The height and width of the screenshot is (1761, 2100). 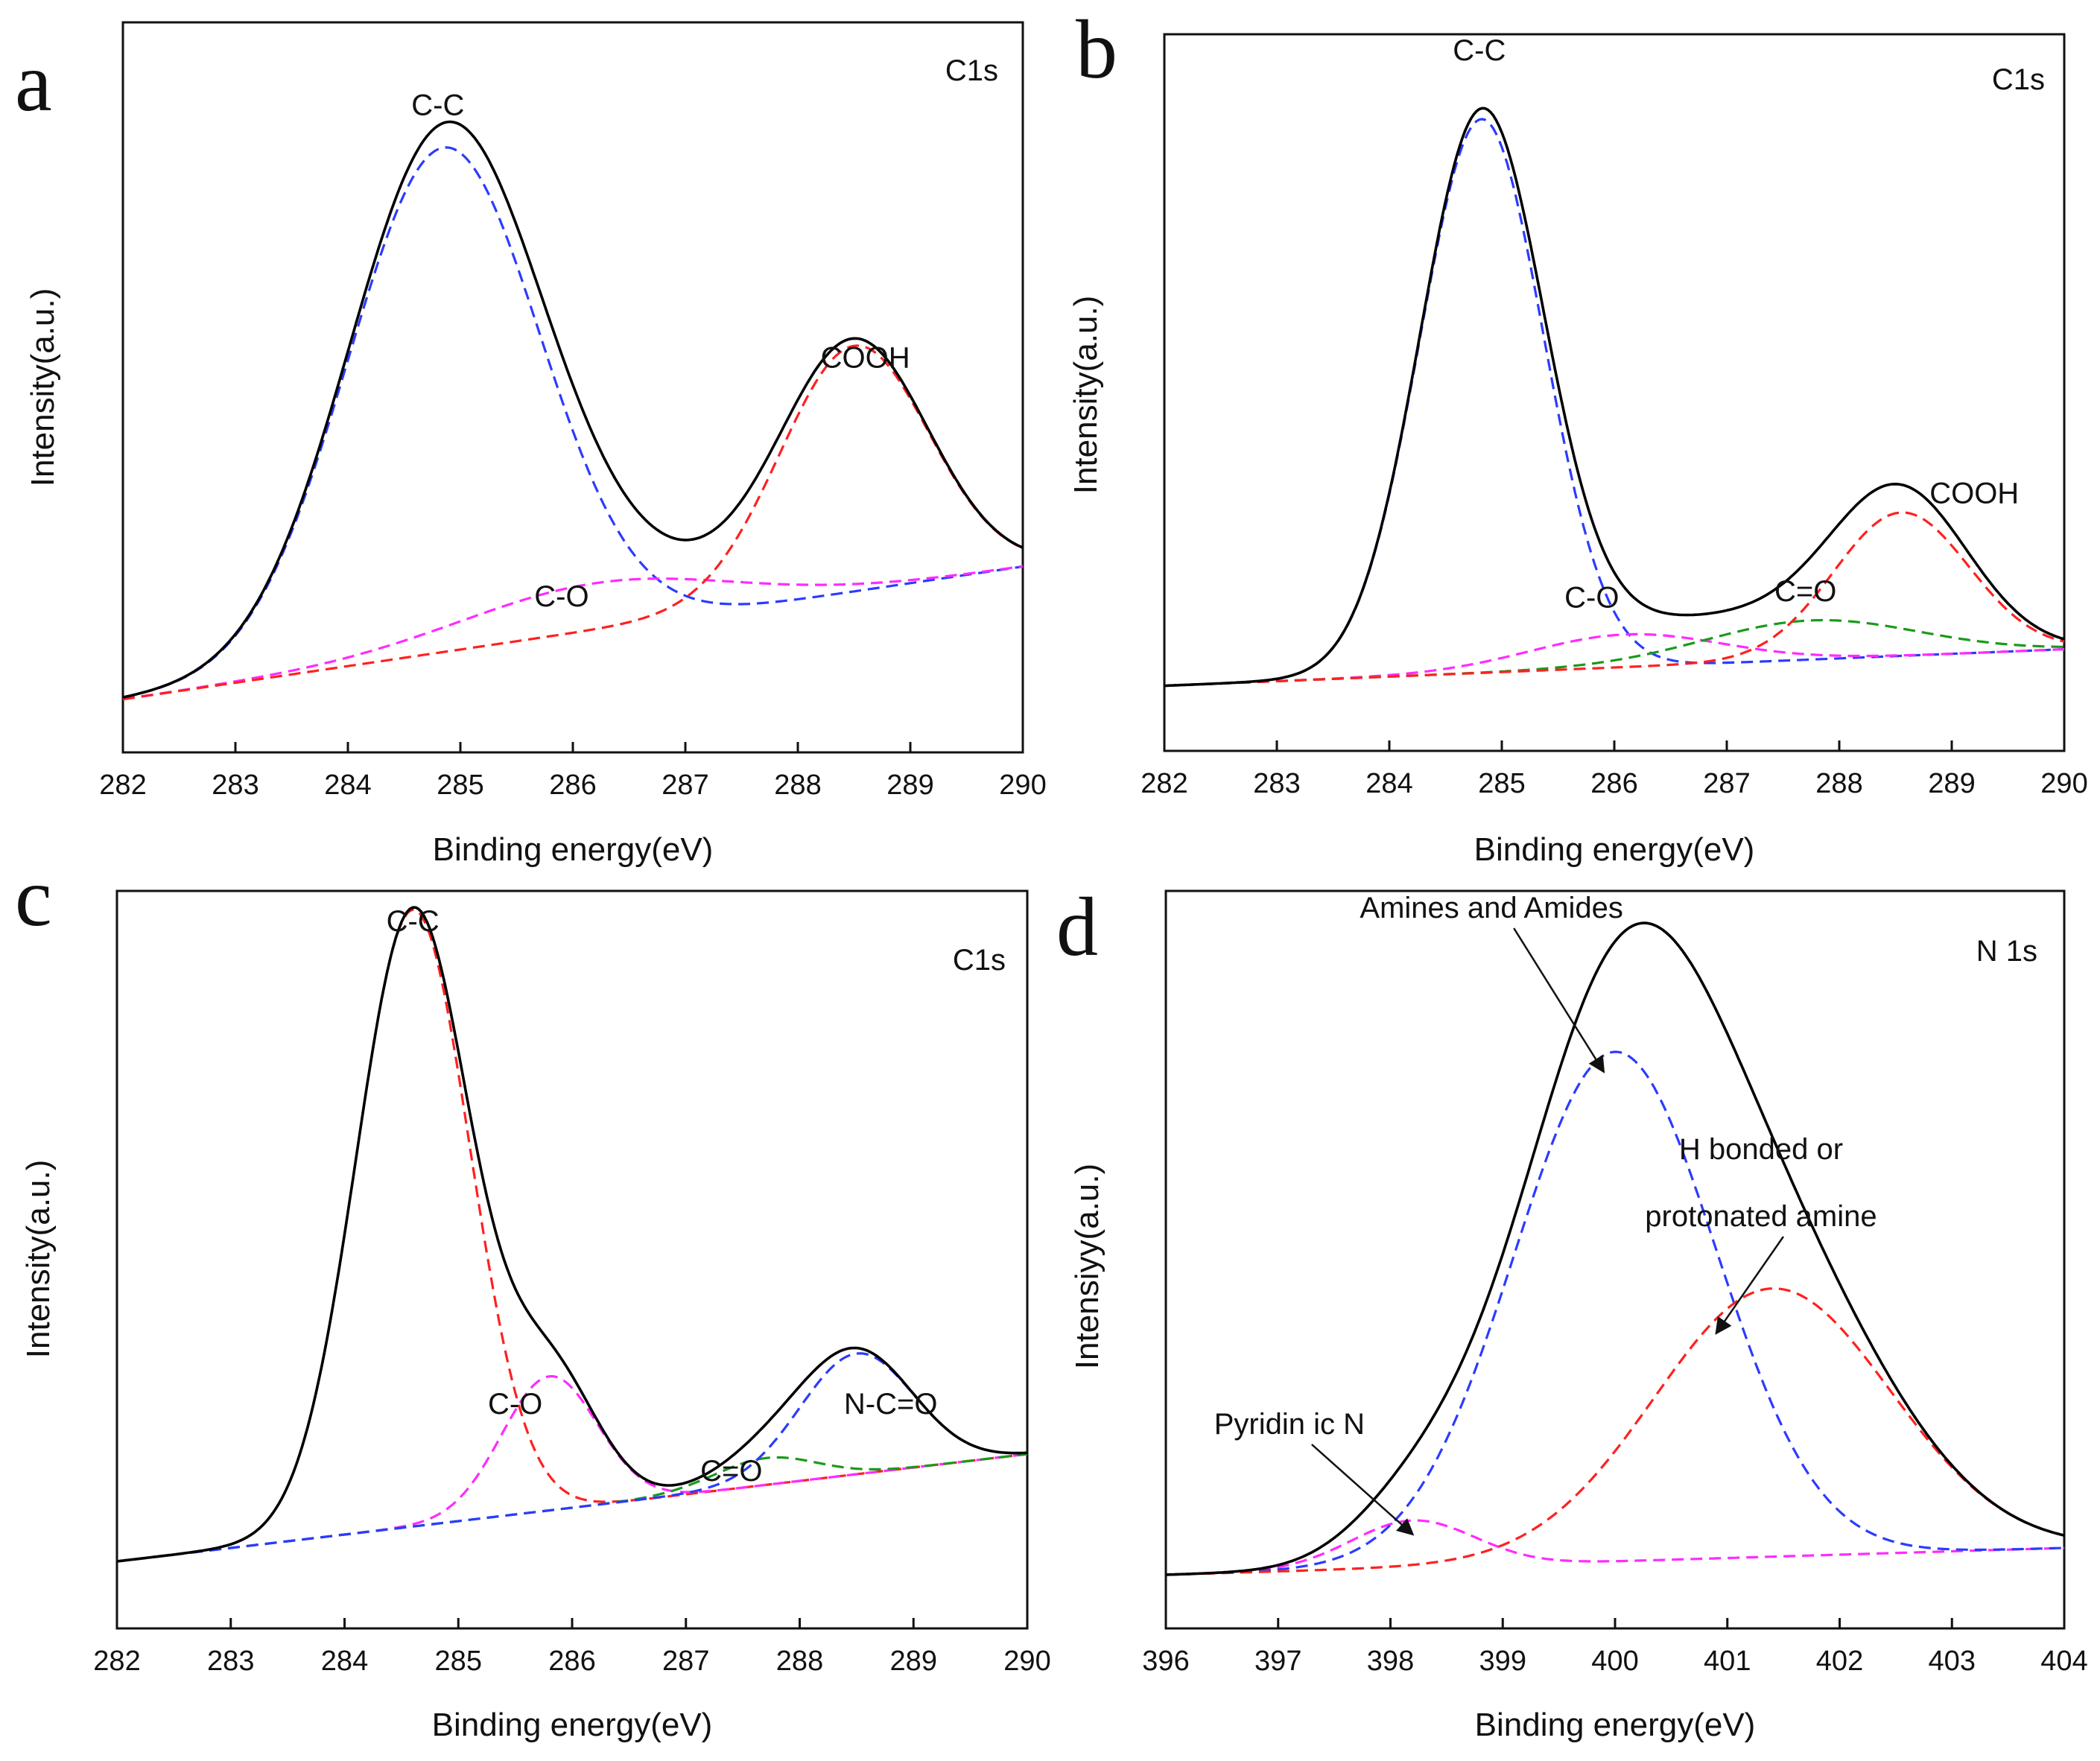 I want to click on arrow-d-pyridin-ic-n, so click(x=1362, y=1490).